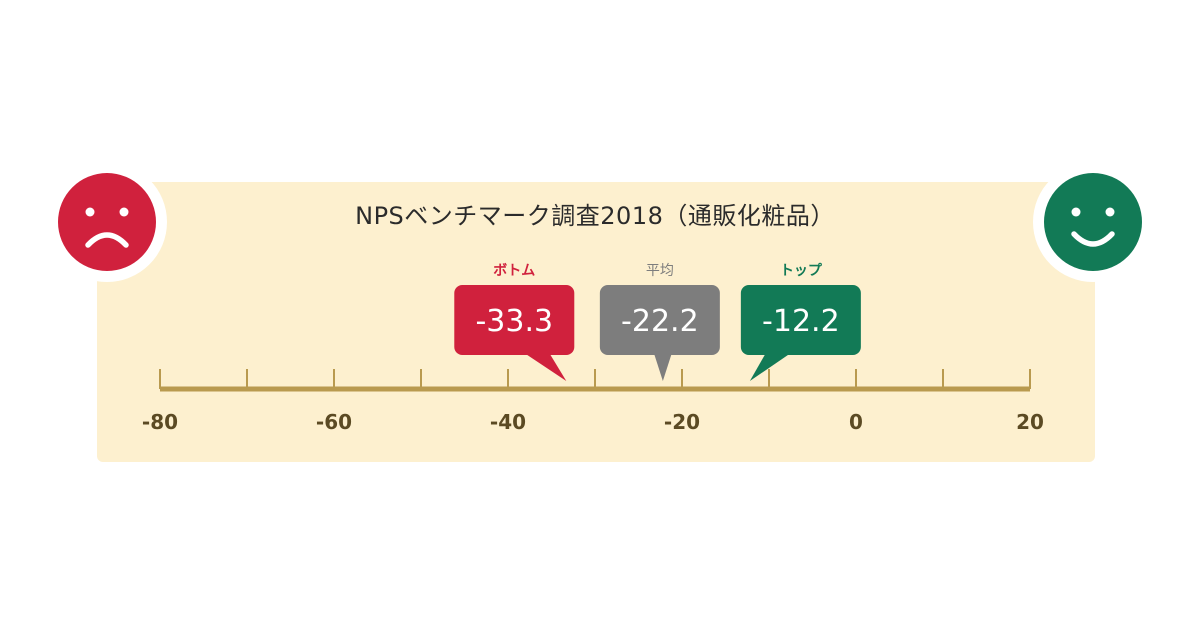 The width and height of the screenshot is (1200, 630). I want to click on x-tick-label: -20, so click(682, 422).